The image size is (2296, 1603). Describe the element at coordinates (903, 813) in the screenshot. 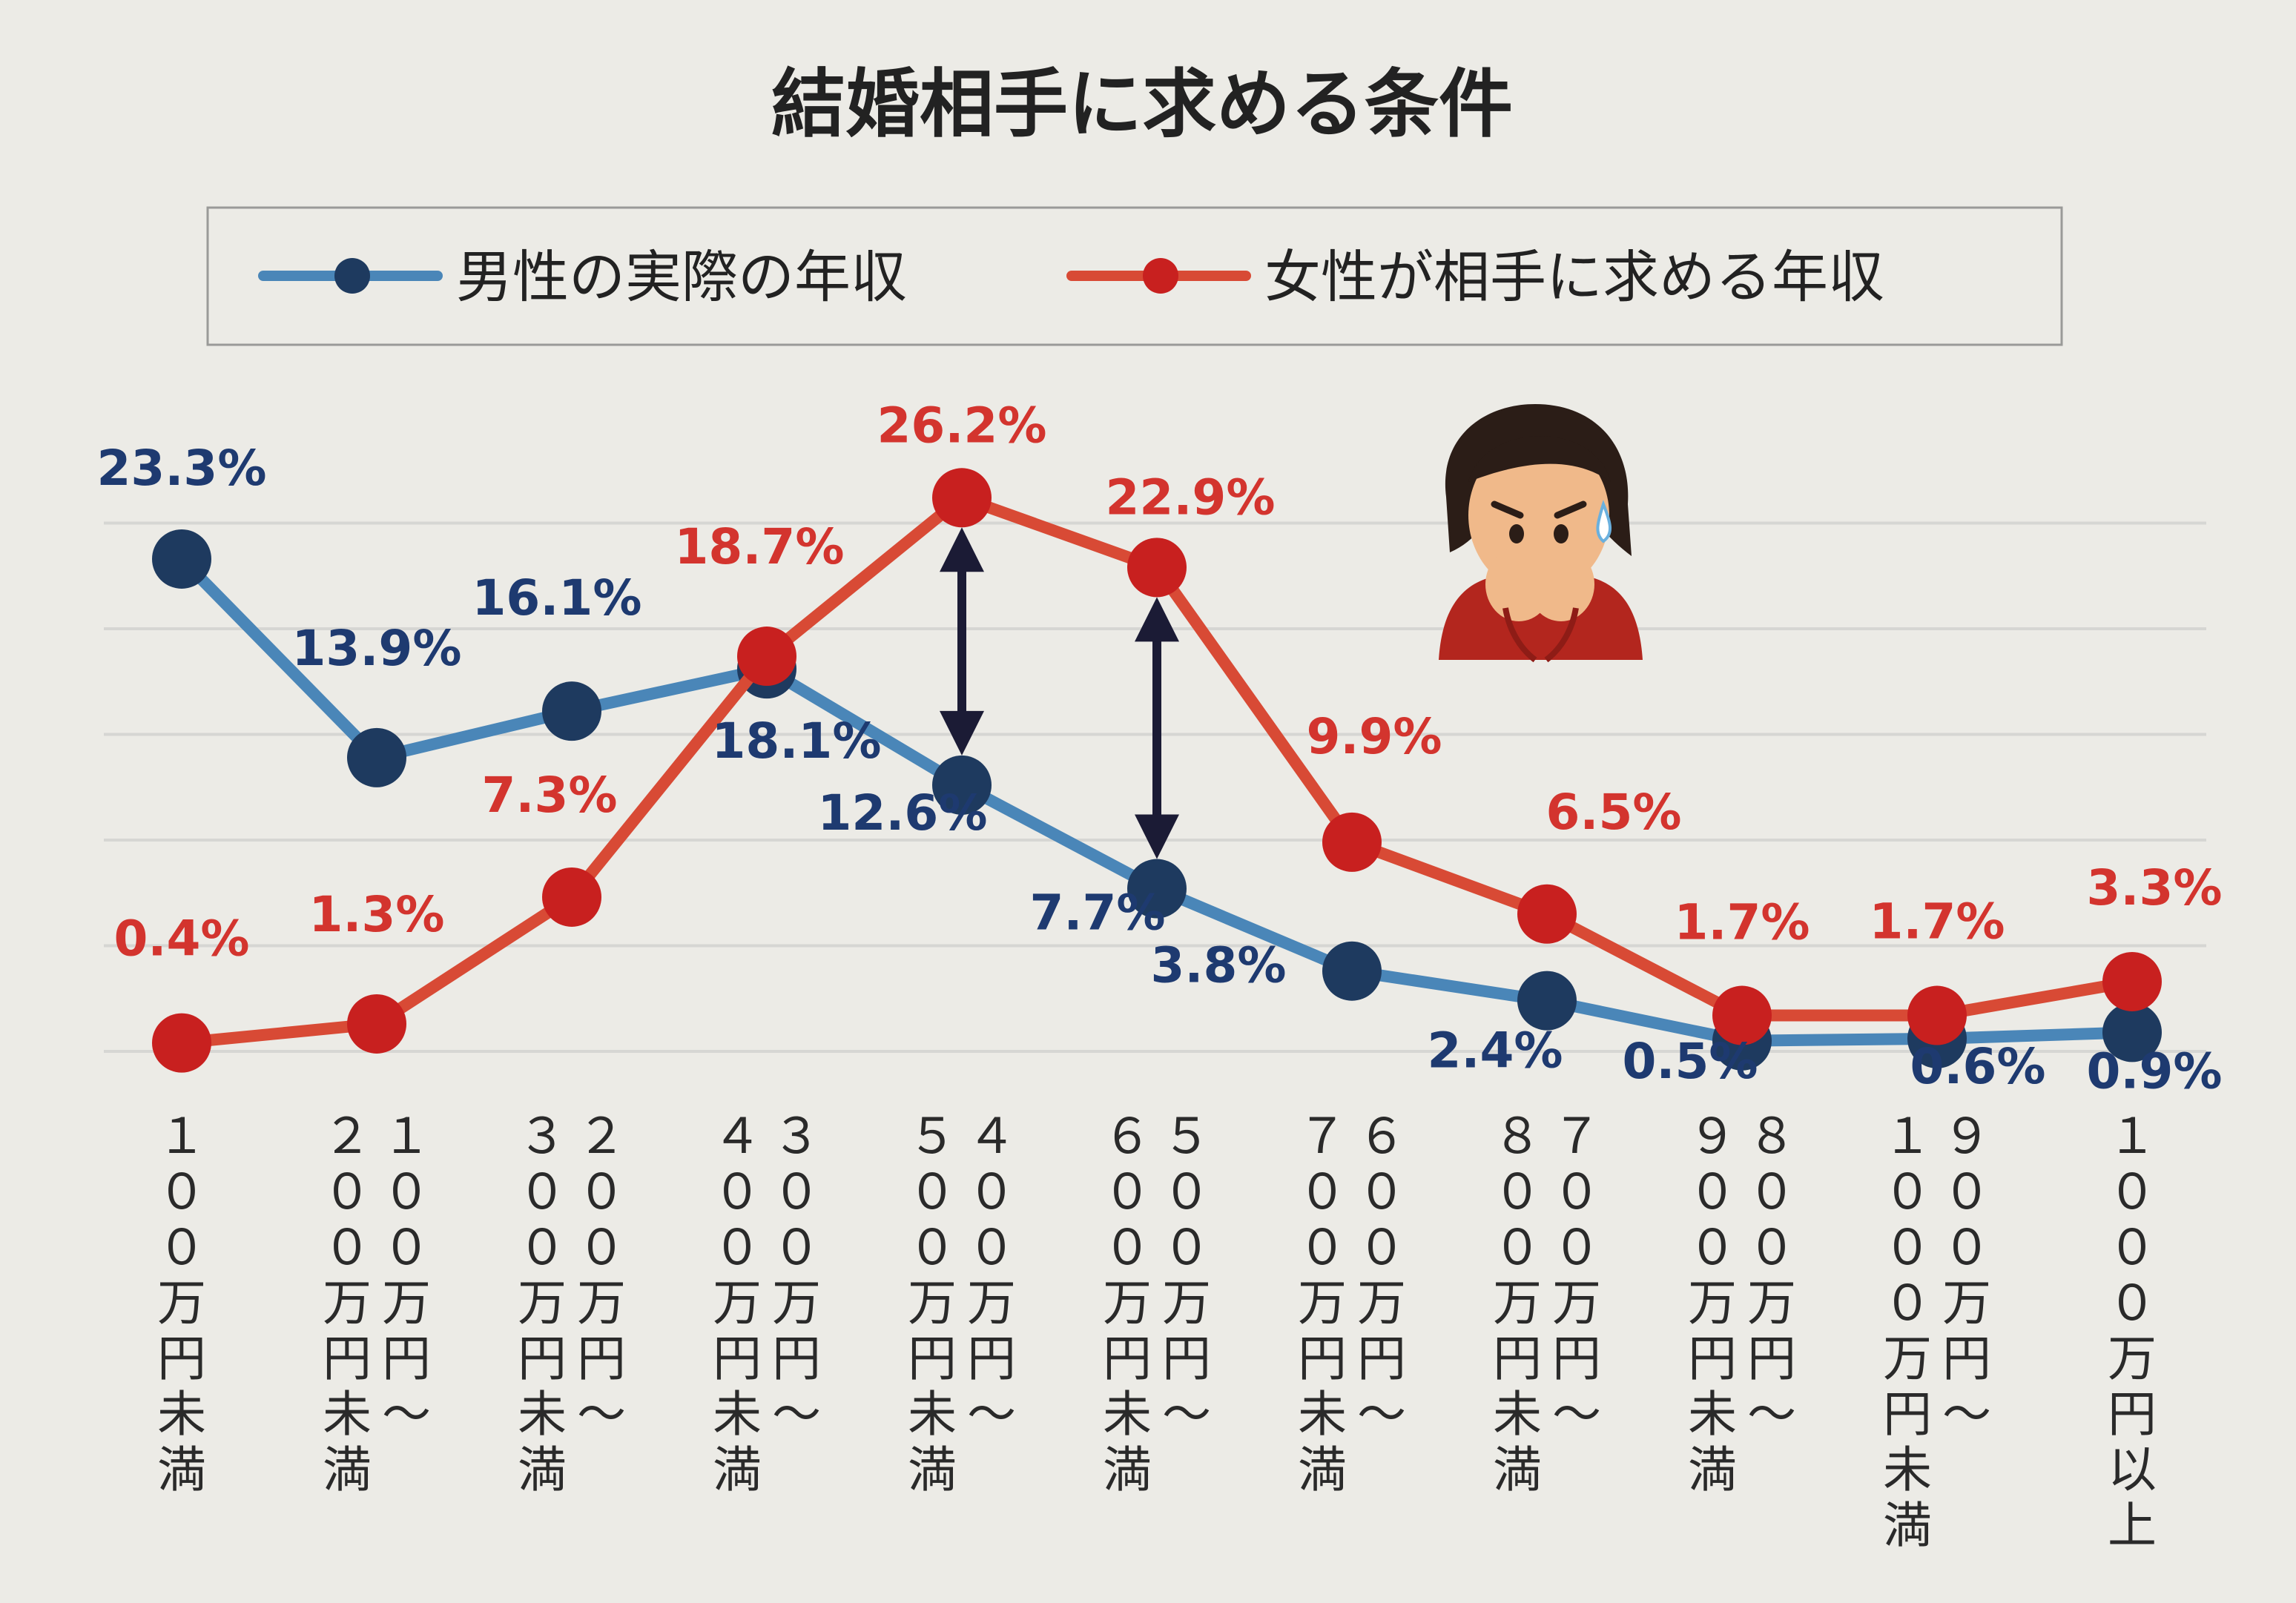

I see `data-label: 12.6%` at that location.